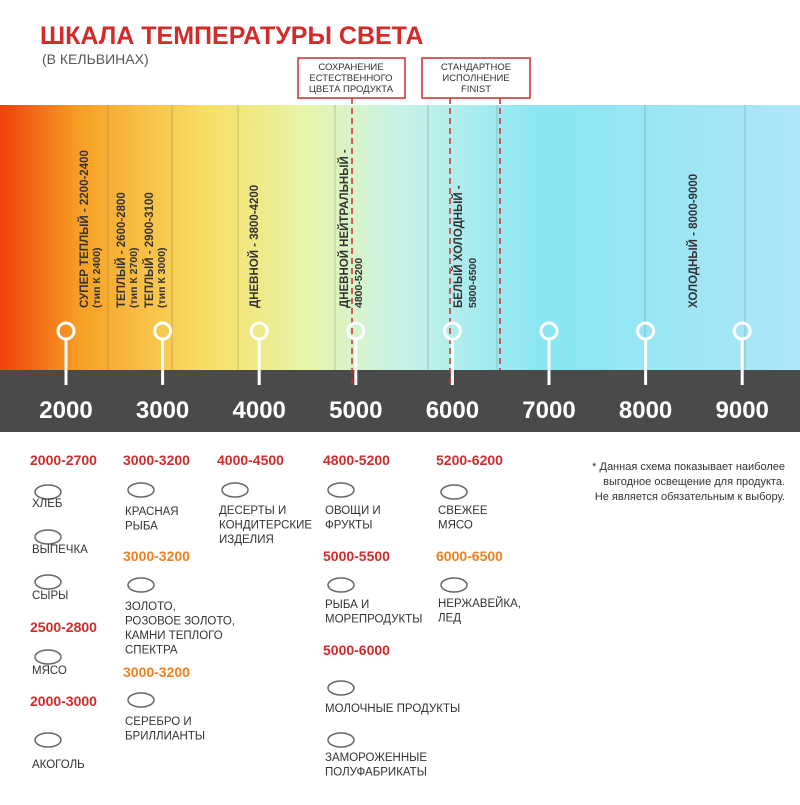 The height and width of the screenshot is (805, 800). Describe the element at coordinates (458, 246) in the screenshot. I see `band-label: БЕЛЫЙ ХОЛОДНЫЙ -` at that location.